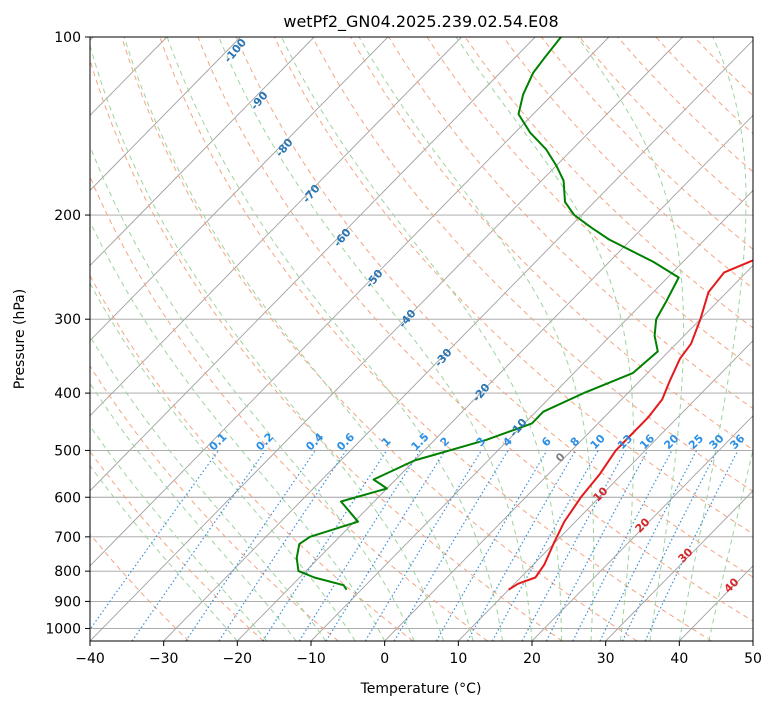 This screenshot has height=708, width=775. What do you see at coordinates (90, 659) in the screenshot?
I see `x-tick-label: −40` at bounding box center [90, 659].